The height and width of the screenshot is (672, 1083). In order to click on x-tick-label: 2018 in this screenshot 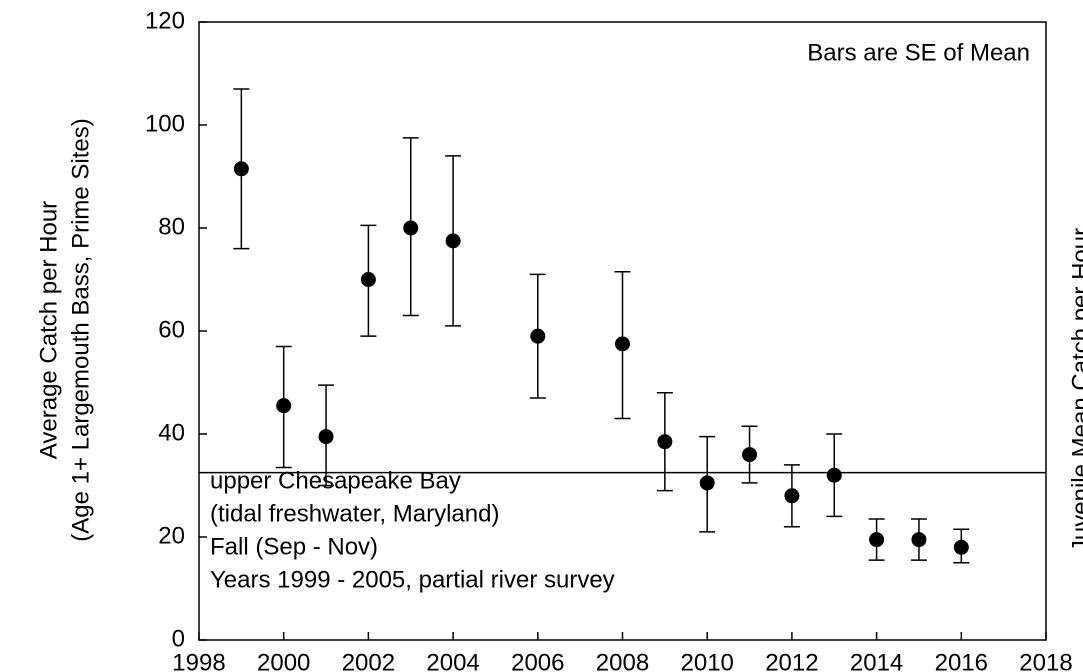, I will do `click(1045, 660)`.